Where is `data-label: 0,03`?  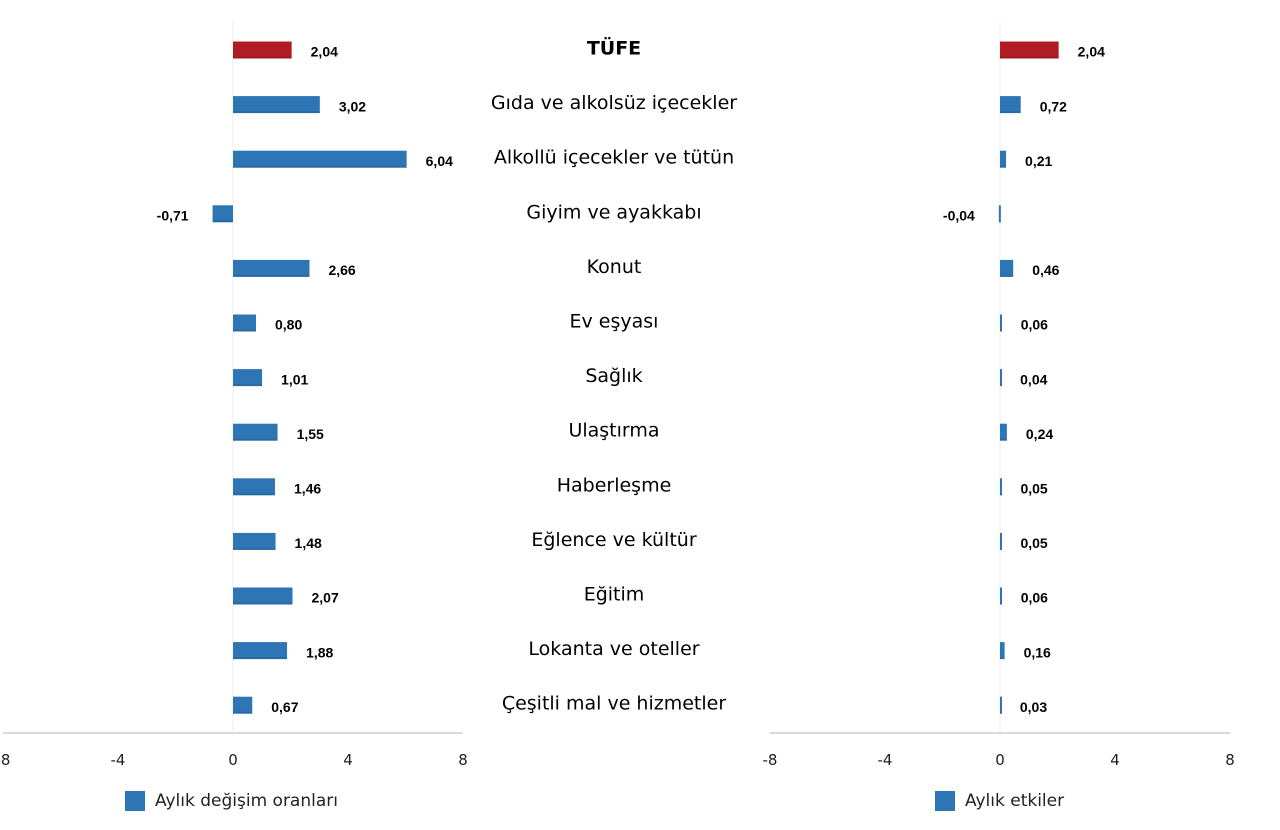
data-label: 0,03 is located at coordinates (1033, 707).